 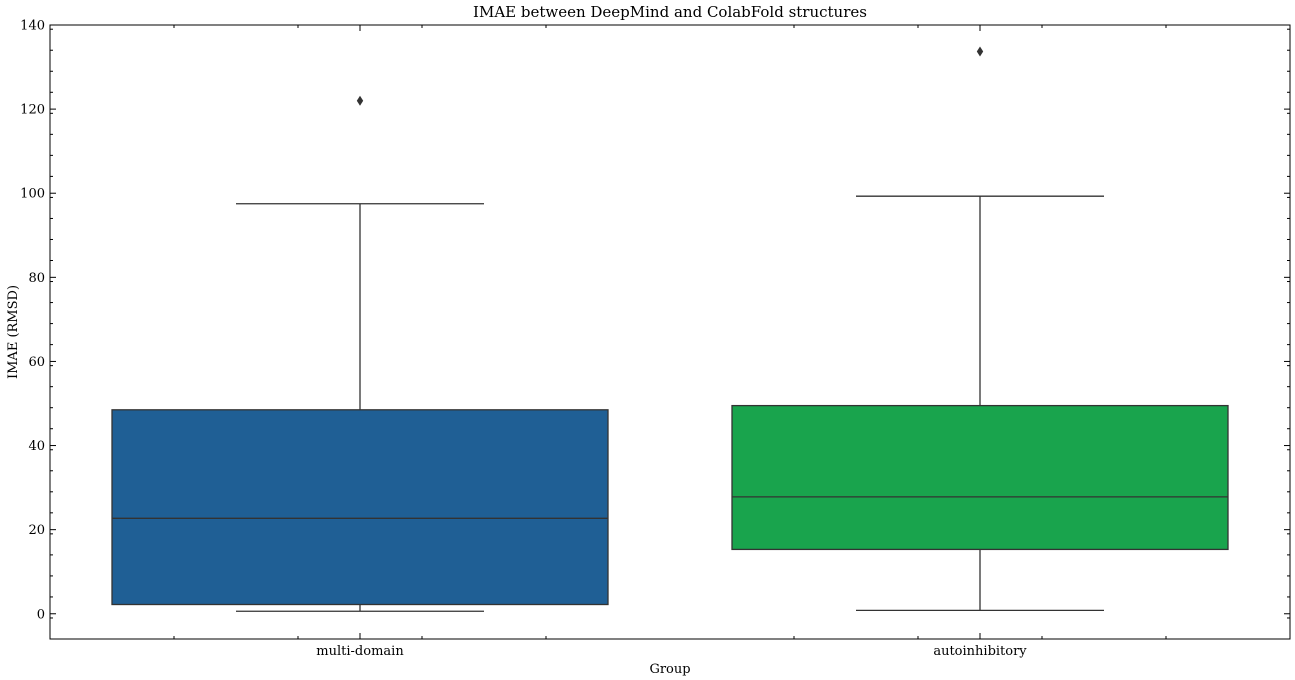 I want to click on y-tick-label: 0, so click(x=41, y=614).